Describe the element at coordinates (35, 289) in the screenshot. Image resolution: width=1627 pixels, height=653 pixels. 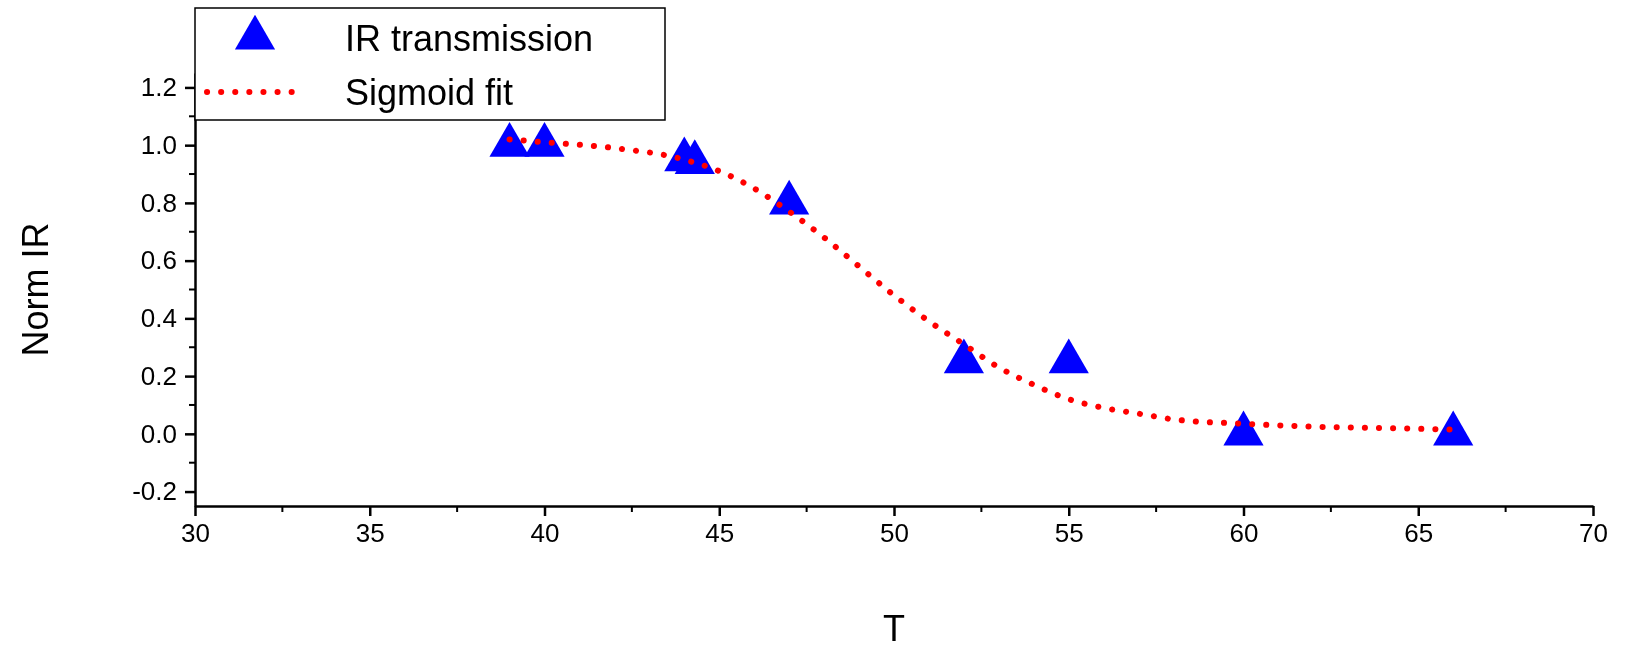
I see `y-axis-title: Norm IR` at that location.